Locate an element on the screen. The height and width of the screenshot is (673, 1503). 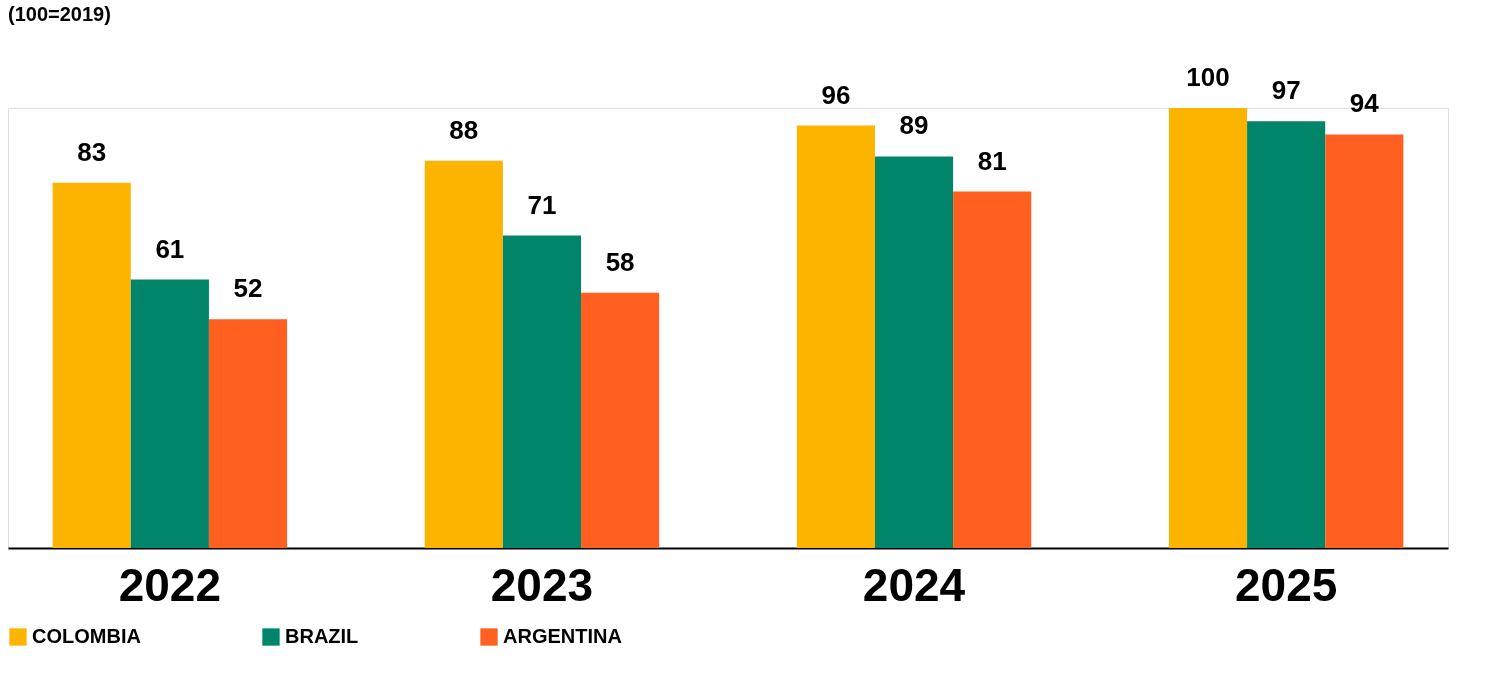
legend-label: COLOMBIA is located at coordinates (86, 636).